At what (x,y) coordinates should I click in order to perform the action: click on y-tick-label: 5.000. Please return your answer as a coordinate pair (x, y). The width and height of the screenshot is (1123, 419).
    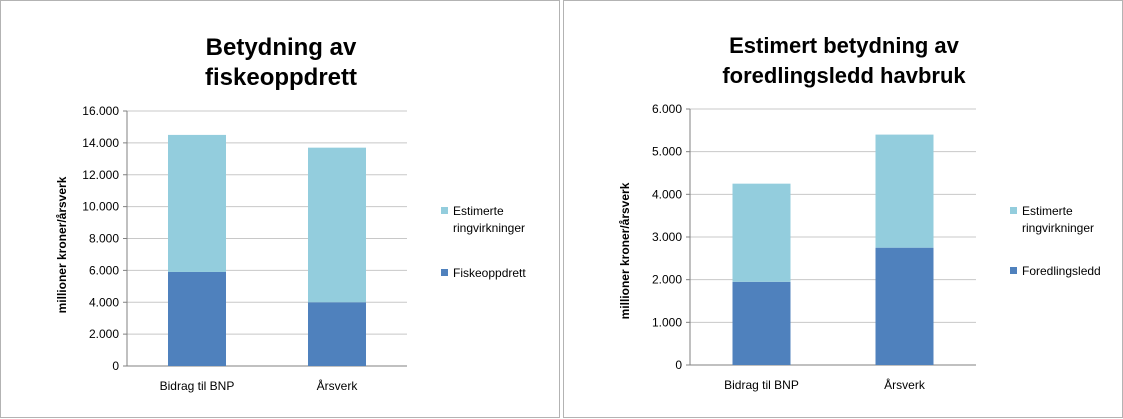
    Looking at the image, I should click on (667, 152).